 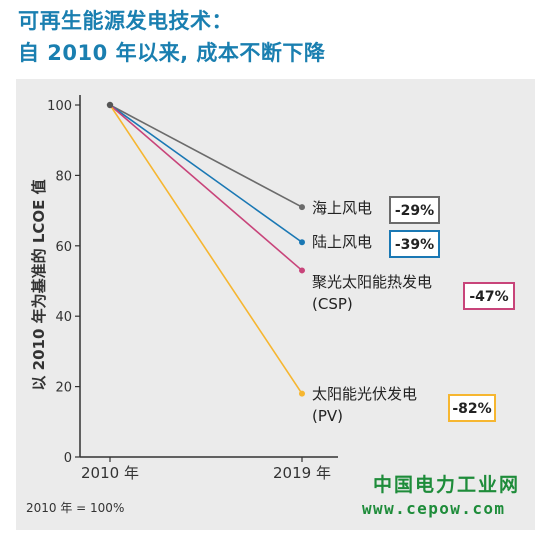 I want to click on x-tick-label: 2010 年, so click(x=110, y=473).